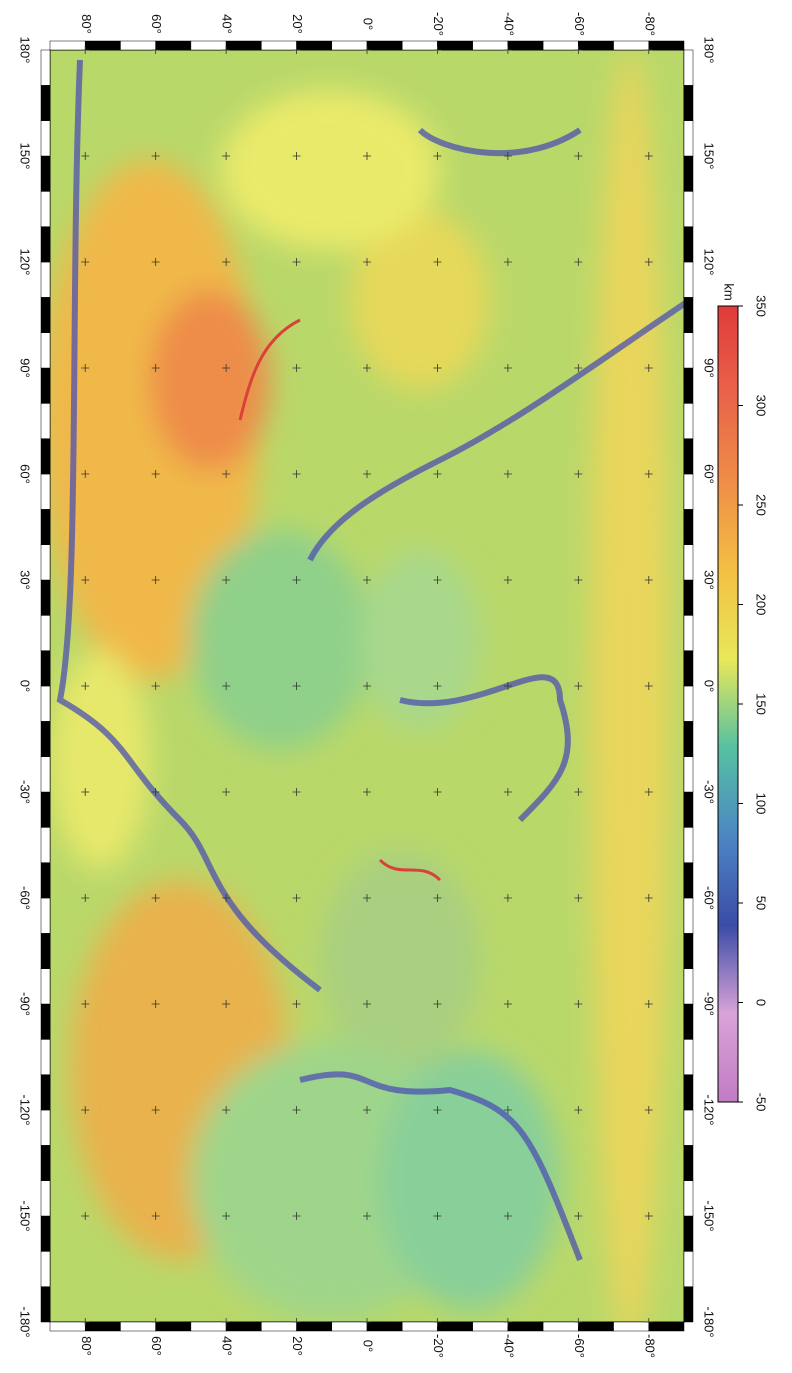  What do you see at coordinates (709, 1321) in the screenshot?
I see `lon-tick-label: -180°` at bounding box center [709, 1321].